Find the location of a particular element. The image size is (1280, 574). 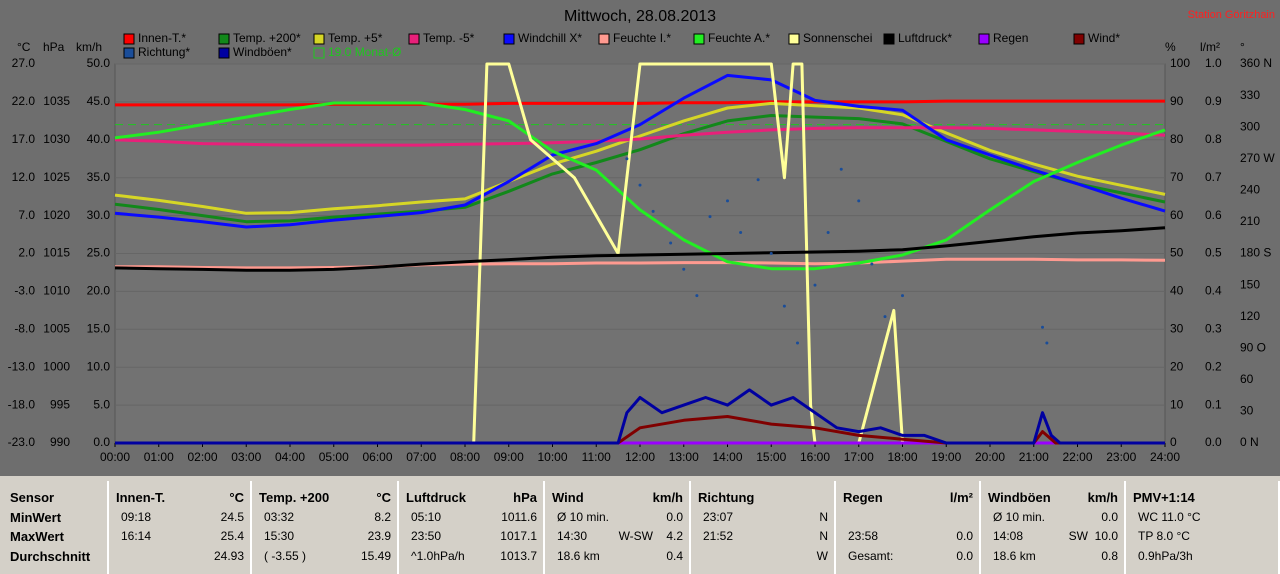

station-label: Station Göritzhain is located at coordinates (1231, 15).